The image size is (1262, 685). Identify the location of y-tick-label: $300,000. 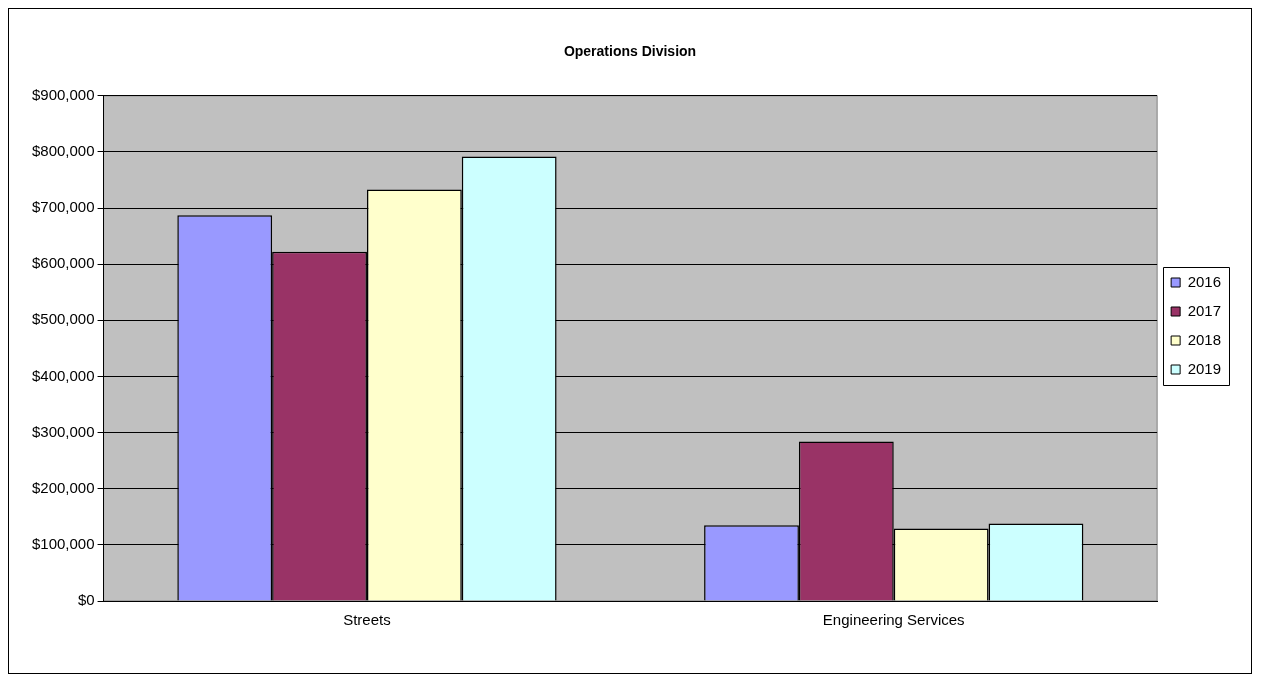
(63, 431).